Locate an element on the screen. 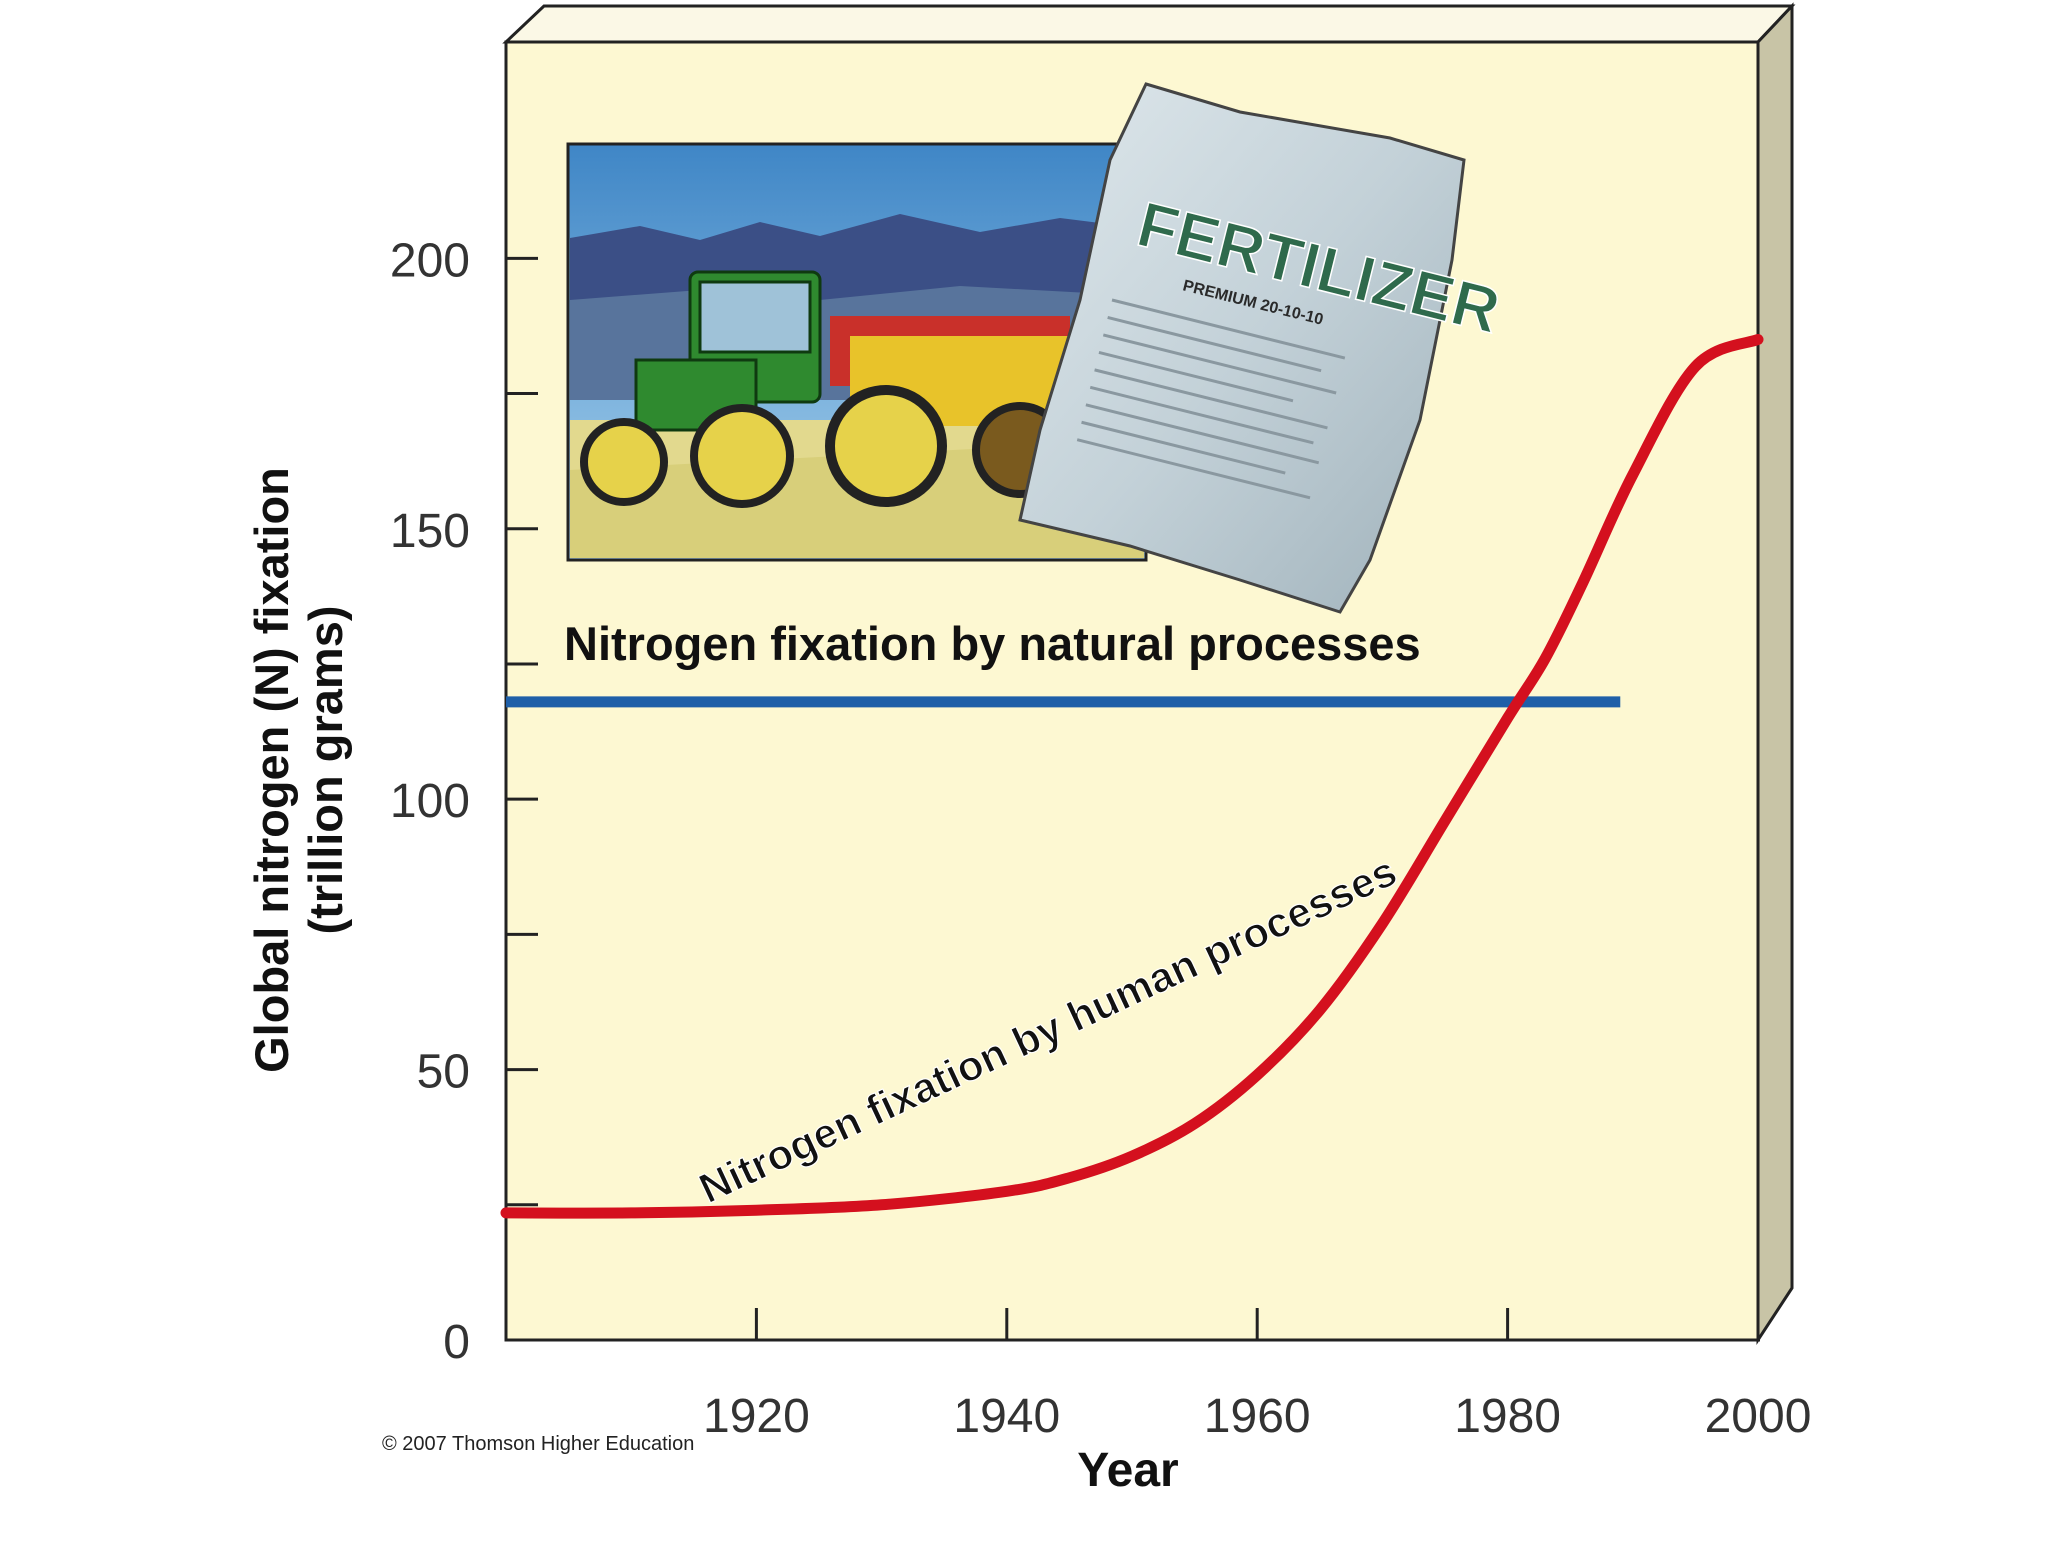 This screenshot has height=1541, width=2048. y-axis-label-line1: Global nitrogen (N) fixation is located at coordinates (271, 770).